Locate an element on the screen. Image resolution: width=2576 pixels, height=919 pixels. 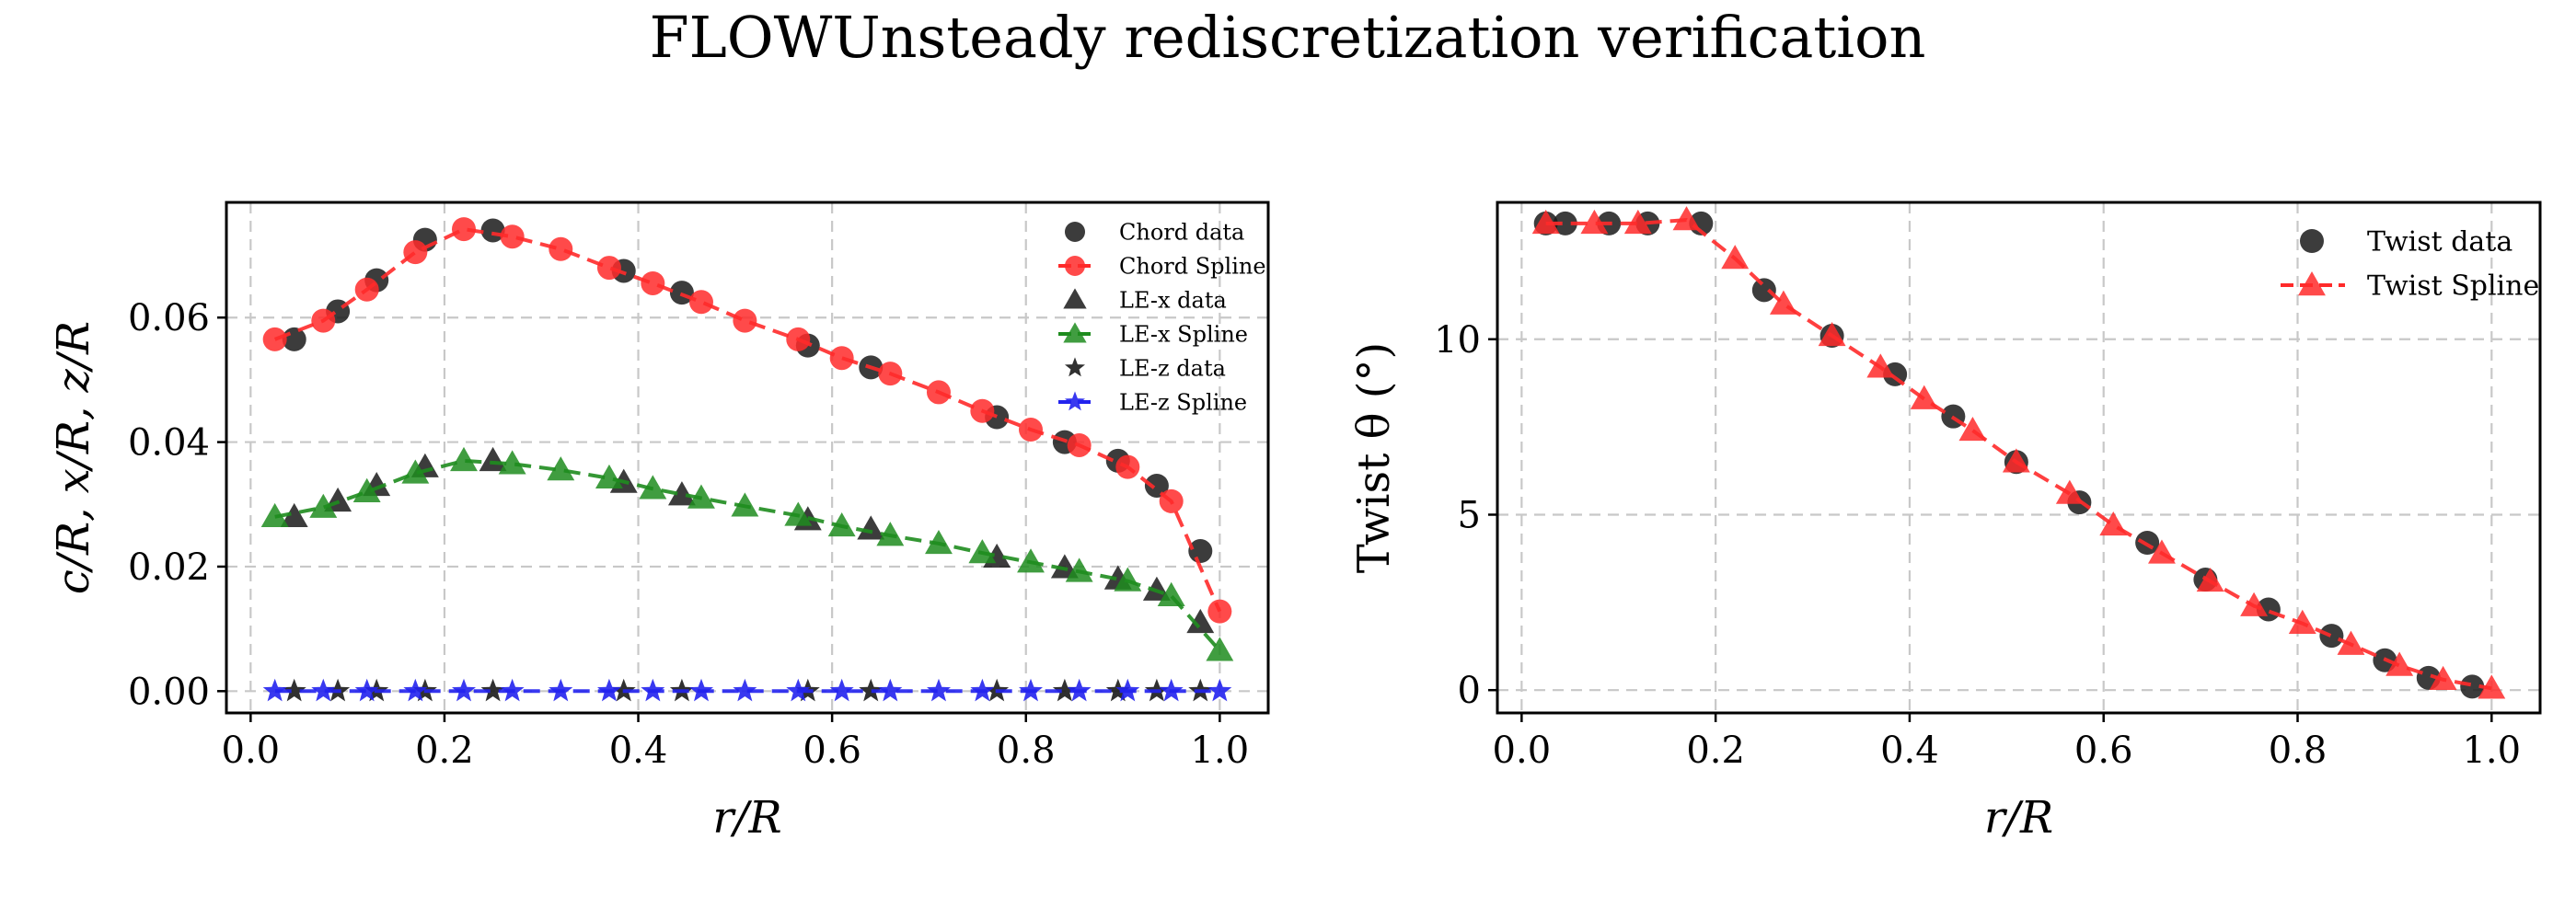
x-axis-label: r/R is located at coordinates (747, 818).